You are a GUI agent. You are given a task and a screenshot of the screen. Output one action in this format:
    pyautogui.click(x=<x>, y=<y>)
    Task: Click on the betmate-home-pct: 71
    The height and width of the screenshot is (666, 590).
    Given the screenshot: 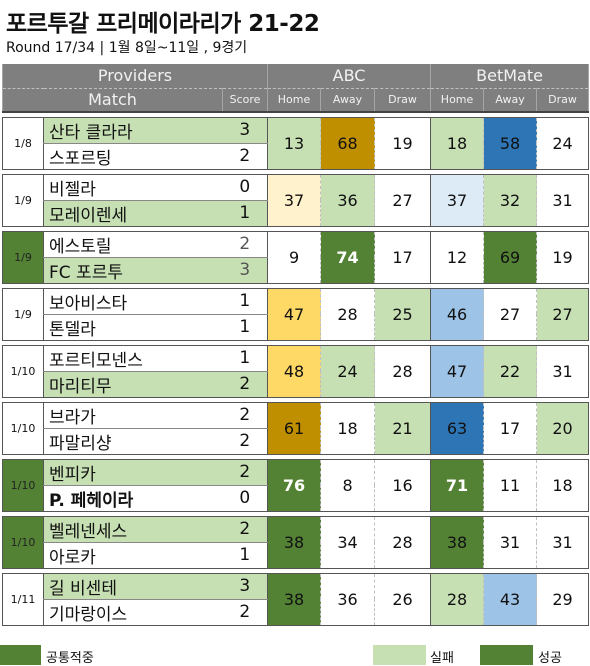 What is the action you would take?
    pyautogui.click(x=457, y=485)
    